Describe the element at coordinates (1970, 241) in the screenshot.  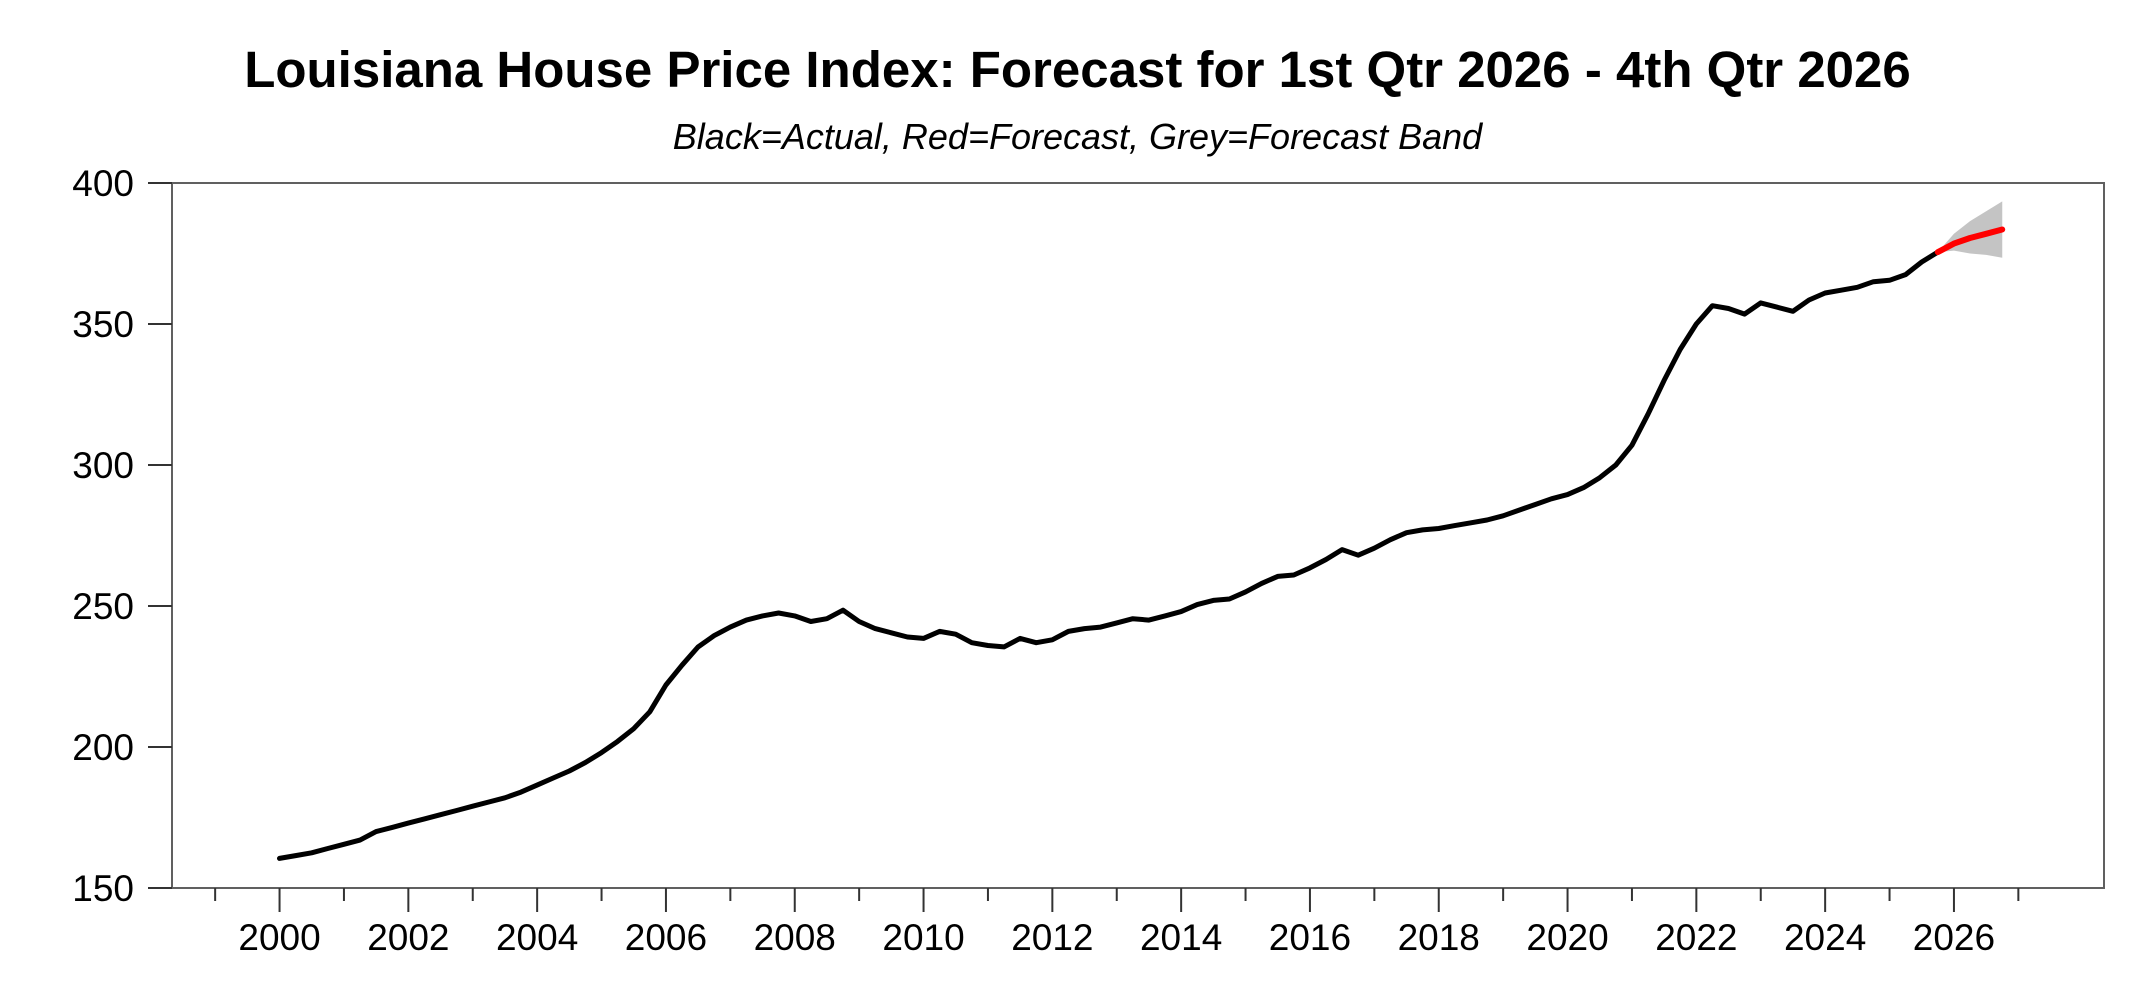
I see `forecast-line` at that location.